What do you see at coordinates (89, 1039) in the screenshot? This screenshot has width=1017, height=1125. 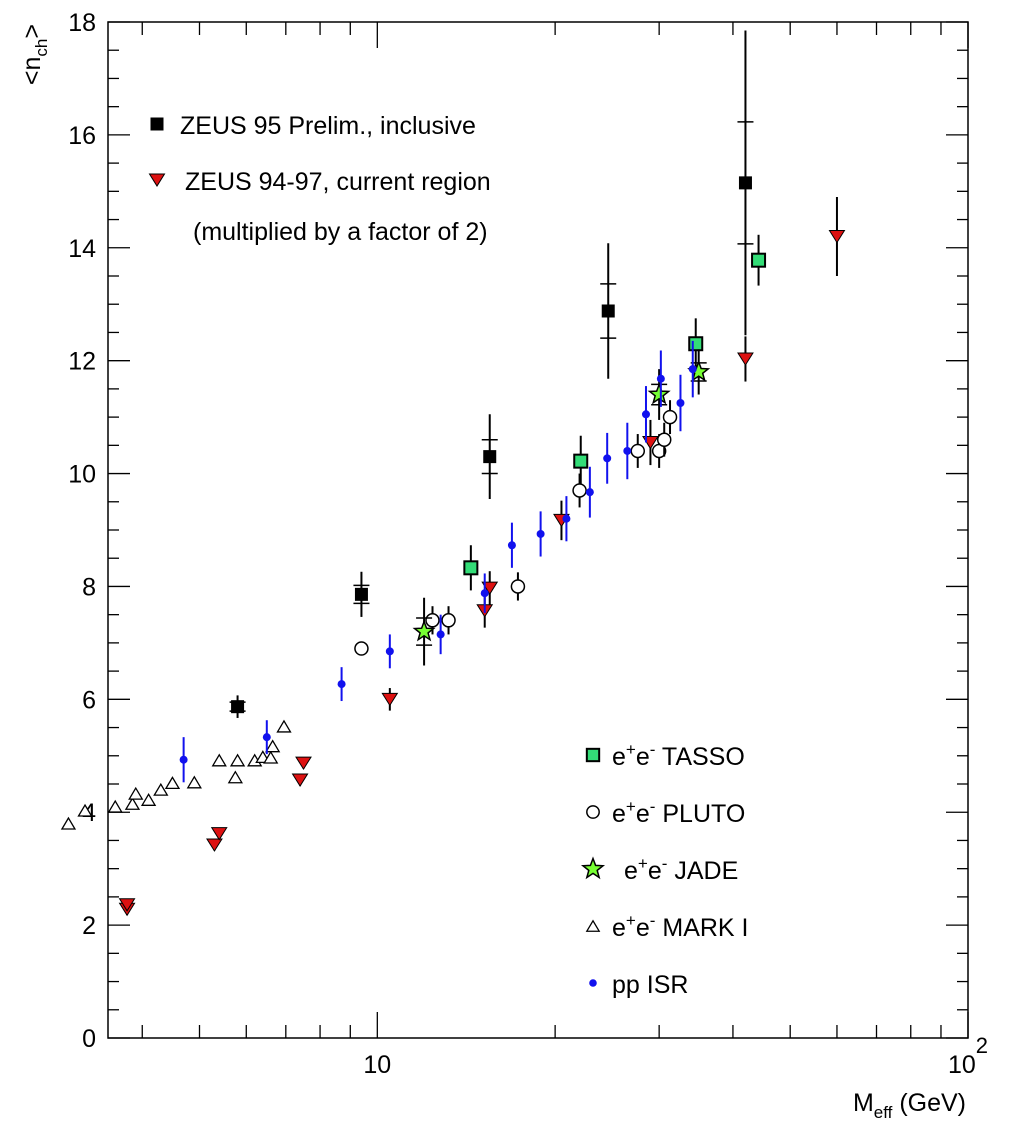 I see `y-tick-label: 0` at bounding box center [89, 1039].